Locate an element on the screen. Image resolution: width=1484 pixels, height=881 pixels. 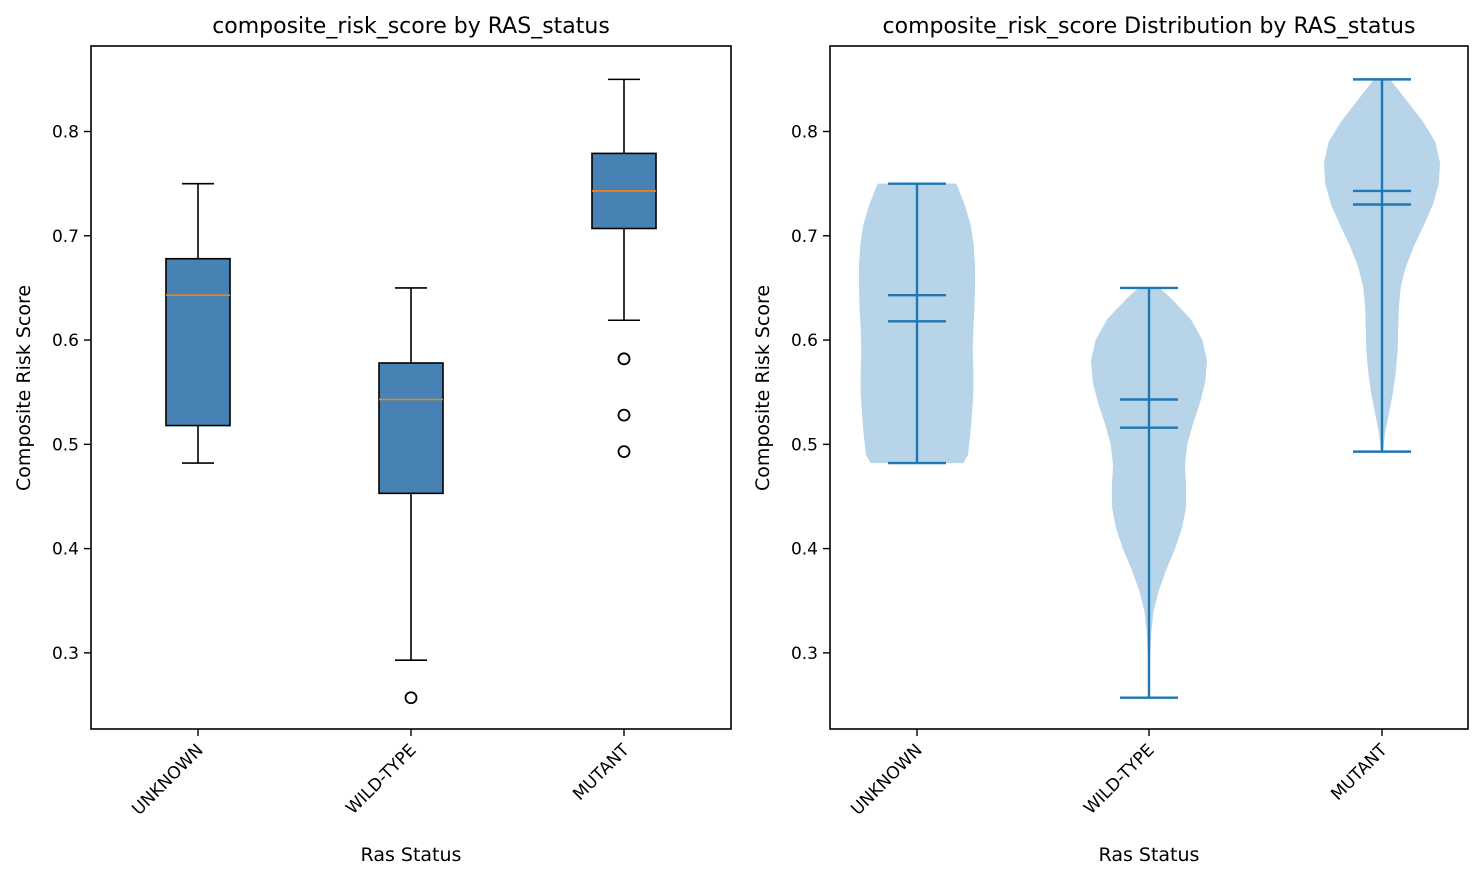
violin-wild-type is located at coordinates (1149, 492).